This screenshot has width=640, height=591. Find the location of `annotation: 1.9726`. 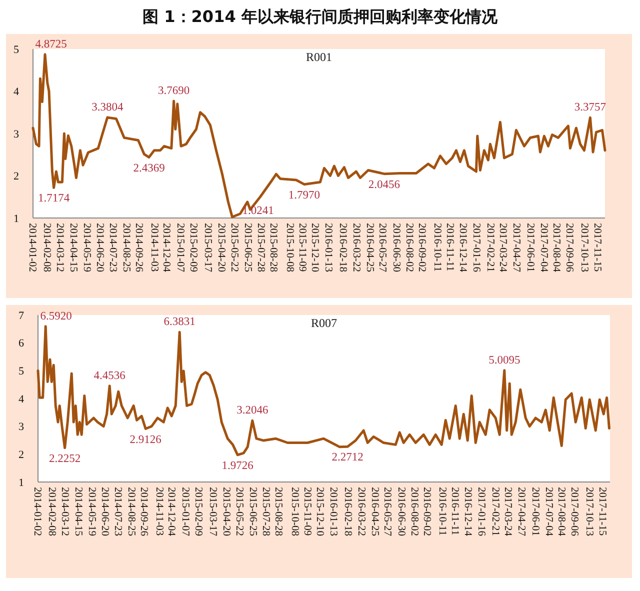

annotation: 1.9726 is located at coordinates (238, 466).